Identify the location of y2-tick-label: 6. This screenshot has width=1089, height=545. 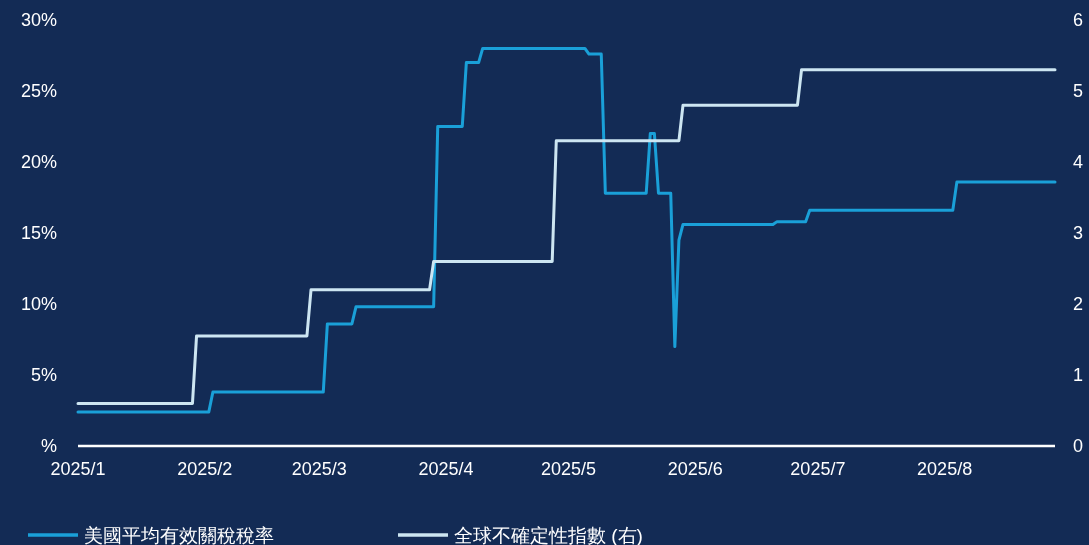
(1078, 20).